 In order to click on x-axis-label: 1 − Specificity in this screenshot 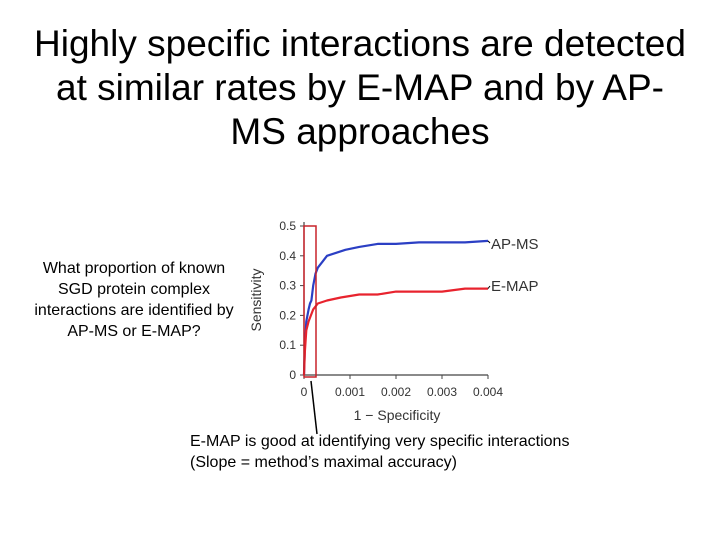, I will do `click(397, 415)`.